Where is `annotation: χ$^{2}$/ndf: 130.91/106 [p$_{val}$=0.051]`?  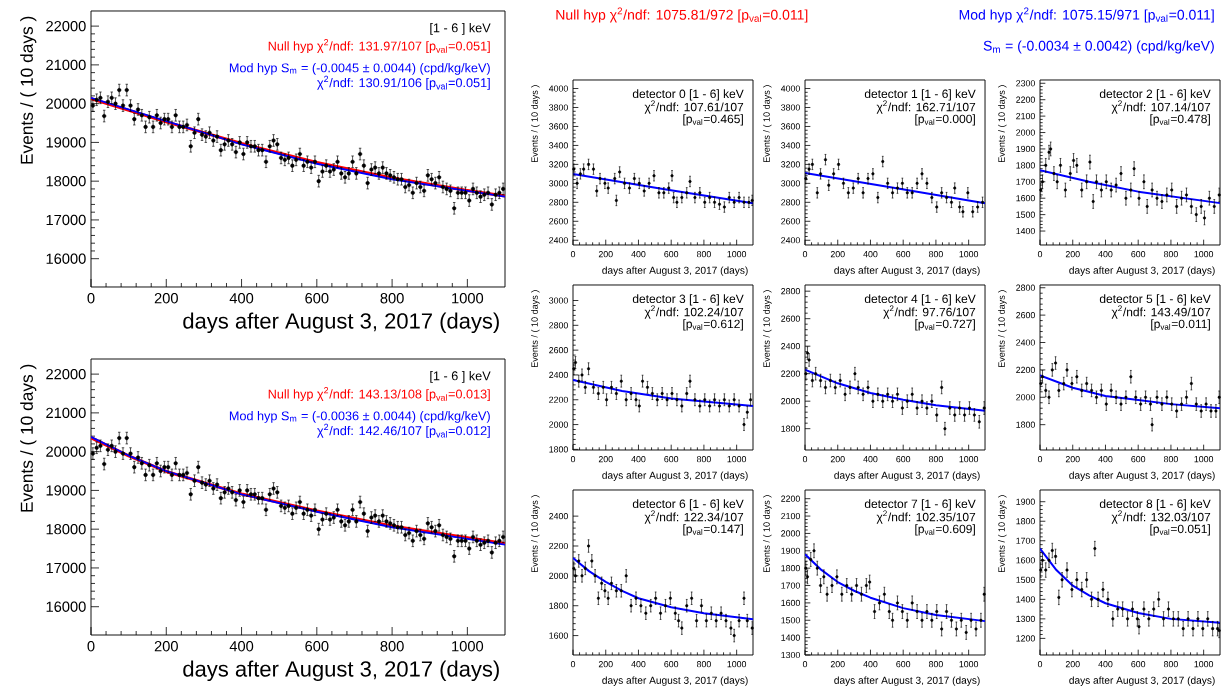
annotation: χ$^{2}$/ndf: 130.91/106 [p$_{val}$=0.051] is located at coordinates (403, 82).